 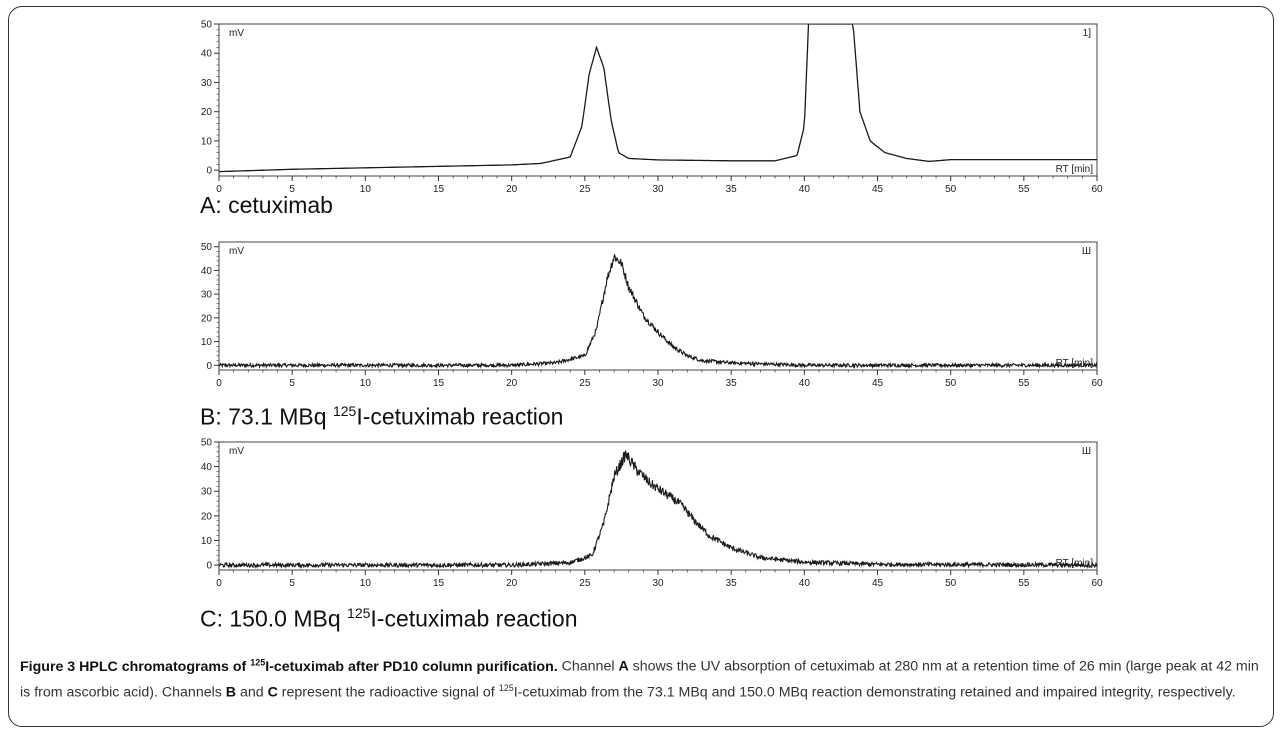 I want to click on panel-label-a: A: cetuximab, so click(x=266, y=205).